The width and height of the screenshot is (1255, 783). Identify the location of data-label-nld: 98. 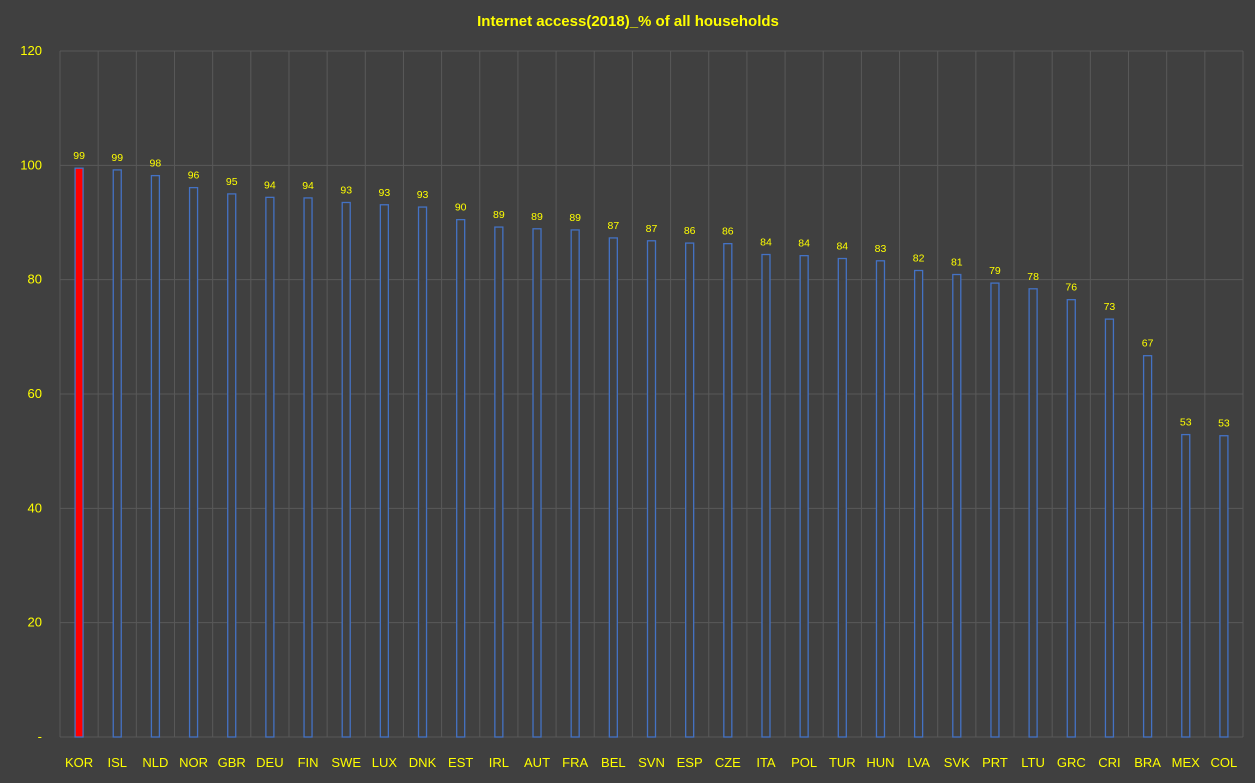
(156, 164).